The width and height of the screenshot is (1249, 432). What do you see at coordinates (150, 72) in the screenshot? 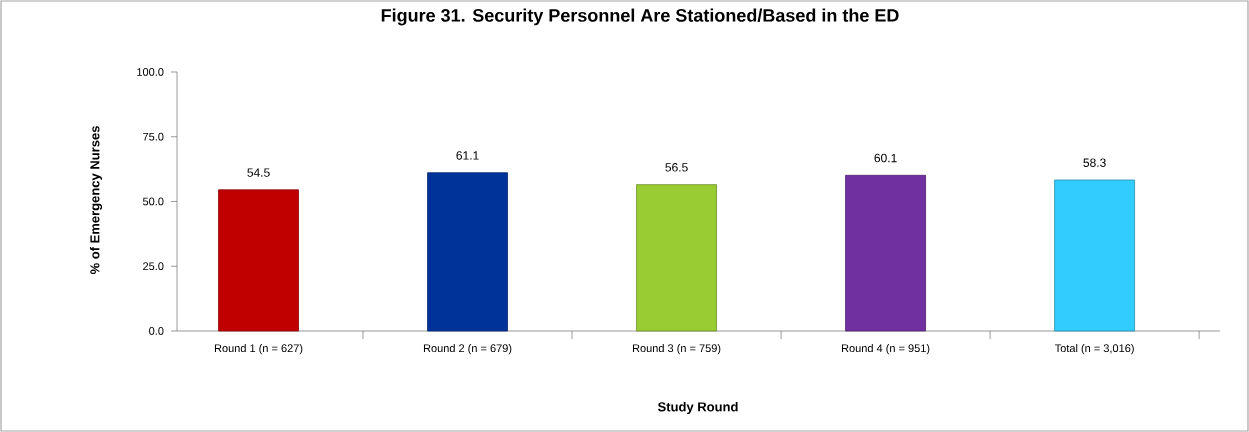
I see `y-tick-label: 100.0` at bounding box center [150, 72].